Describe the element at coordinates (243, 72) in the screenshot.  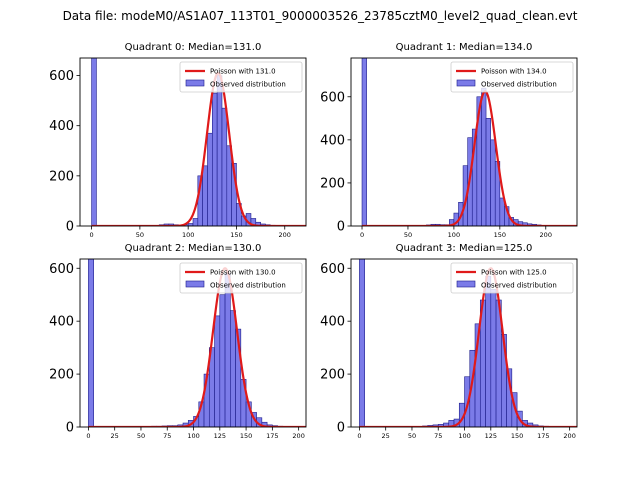
I see `legend-poisson-label: Poisson with 131.0` at that location.